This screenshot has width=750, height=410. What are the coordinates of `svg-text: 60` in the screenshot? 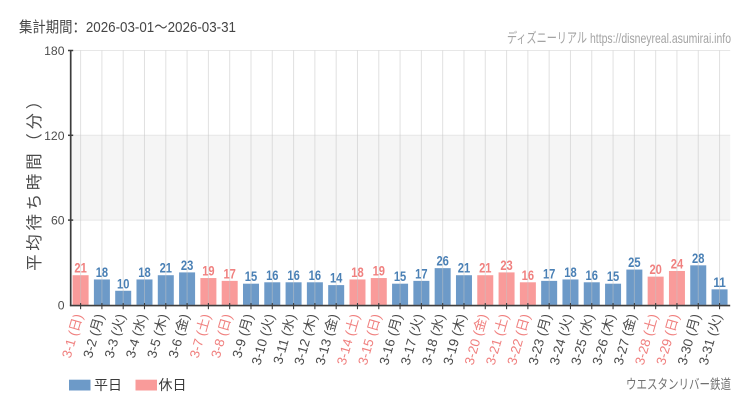 It's located at (58, 221).